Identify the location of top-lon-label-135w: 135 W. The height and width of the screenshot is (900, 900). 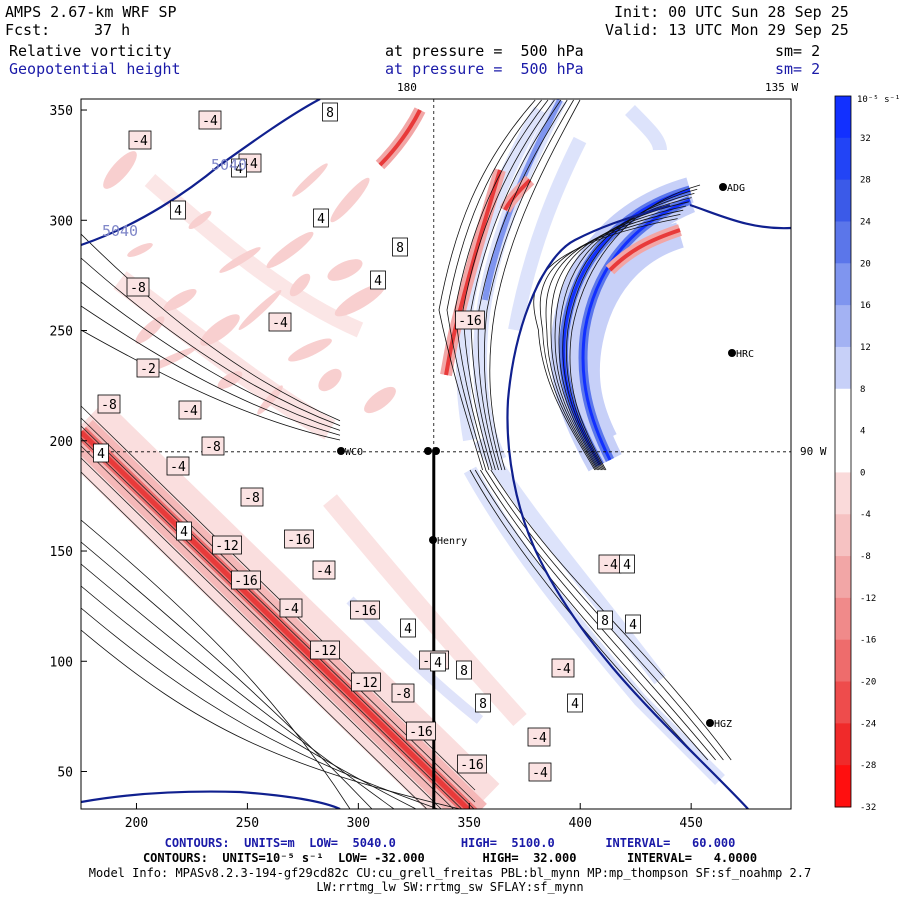
(781, 87).